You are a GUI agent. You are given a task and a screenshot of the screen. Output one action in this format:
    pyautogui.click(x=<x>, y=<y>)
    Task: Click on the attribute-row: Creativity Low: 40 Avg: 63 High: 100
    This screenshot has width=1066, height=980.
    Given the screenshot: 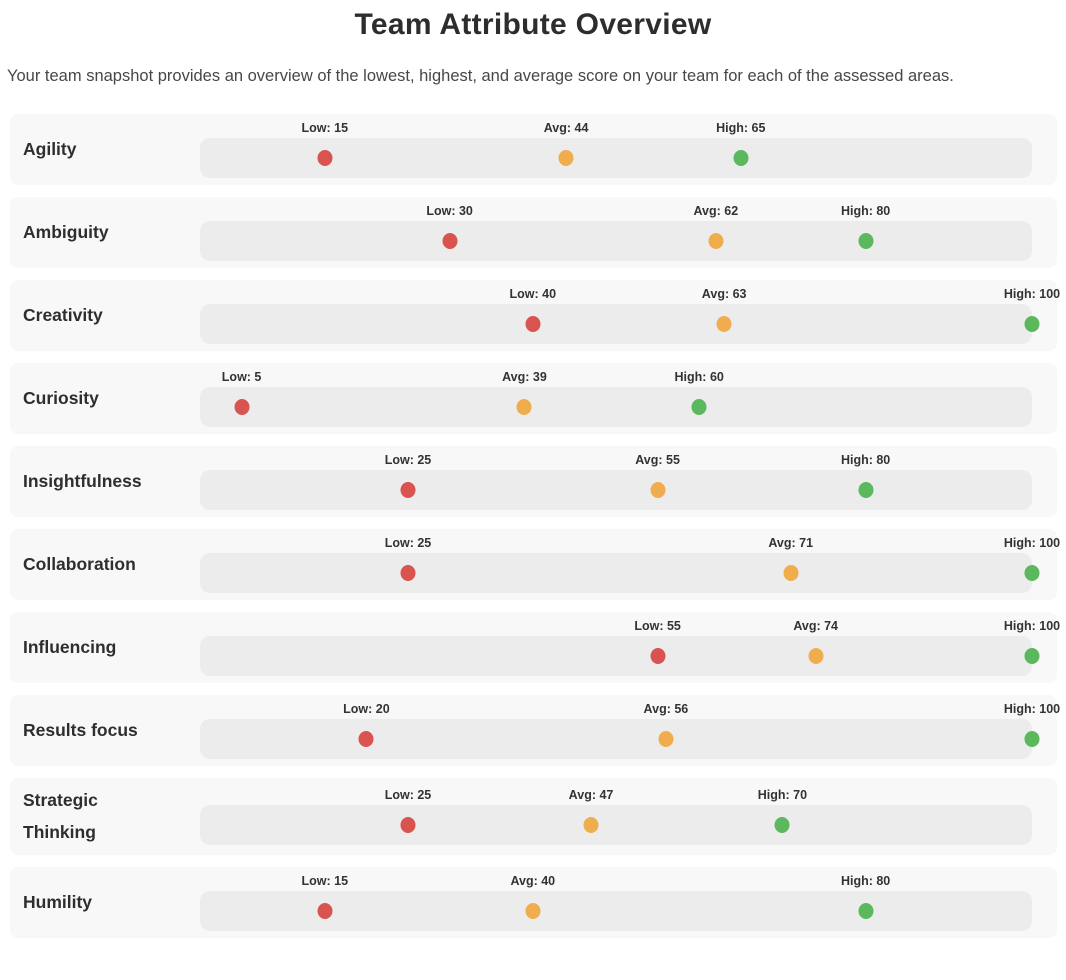 What is the action you would take?
    pyautogui.click(x=535, y=315)
    